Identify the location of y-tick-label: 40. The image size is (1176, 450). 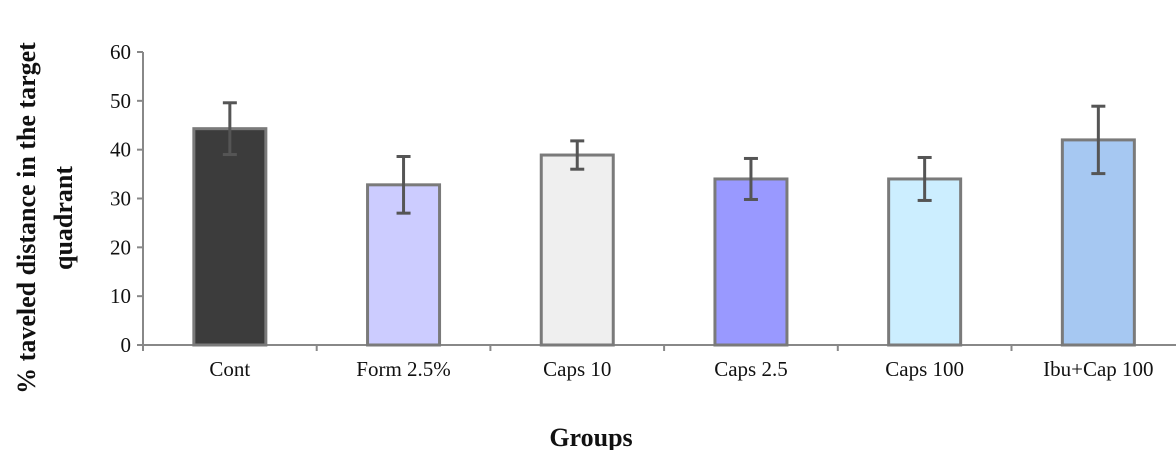
(120, 150).